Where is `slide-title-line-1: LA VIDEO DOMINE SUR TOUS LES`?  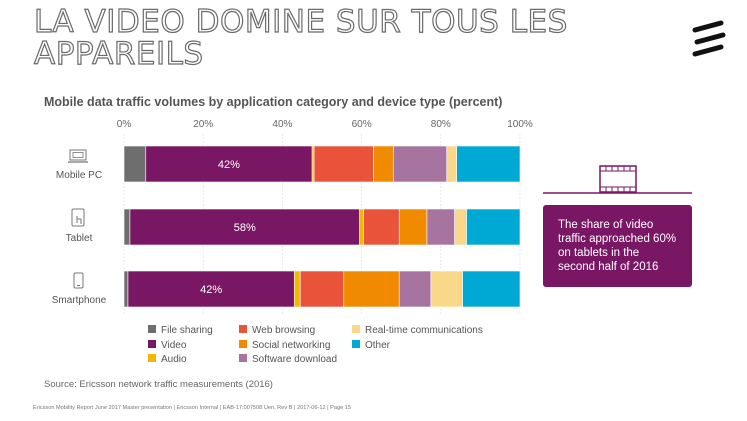 slide-title-line-1: LA VIDEO DOMINE SUR TOUS LES is located at coordinates (300, 22).